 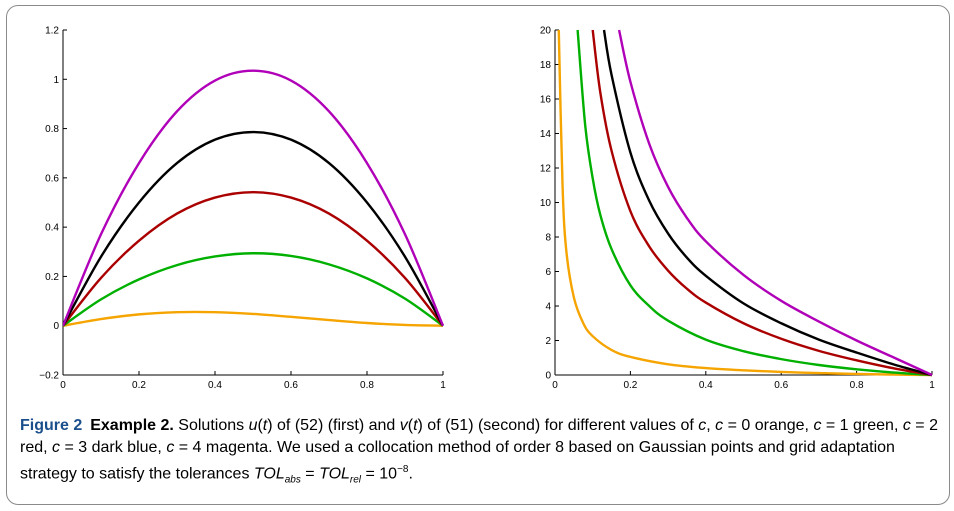 I want to click on caption-text: = 2 red,, so click(x=479, y=436).